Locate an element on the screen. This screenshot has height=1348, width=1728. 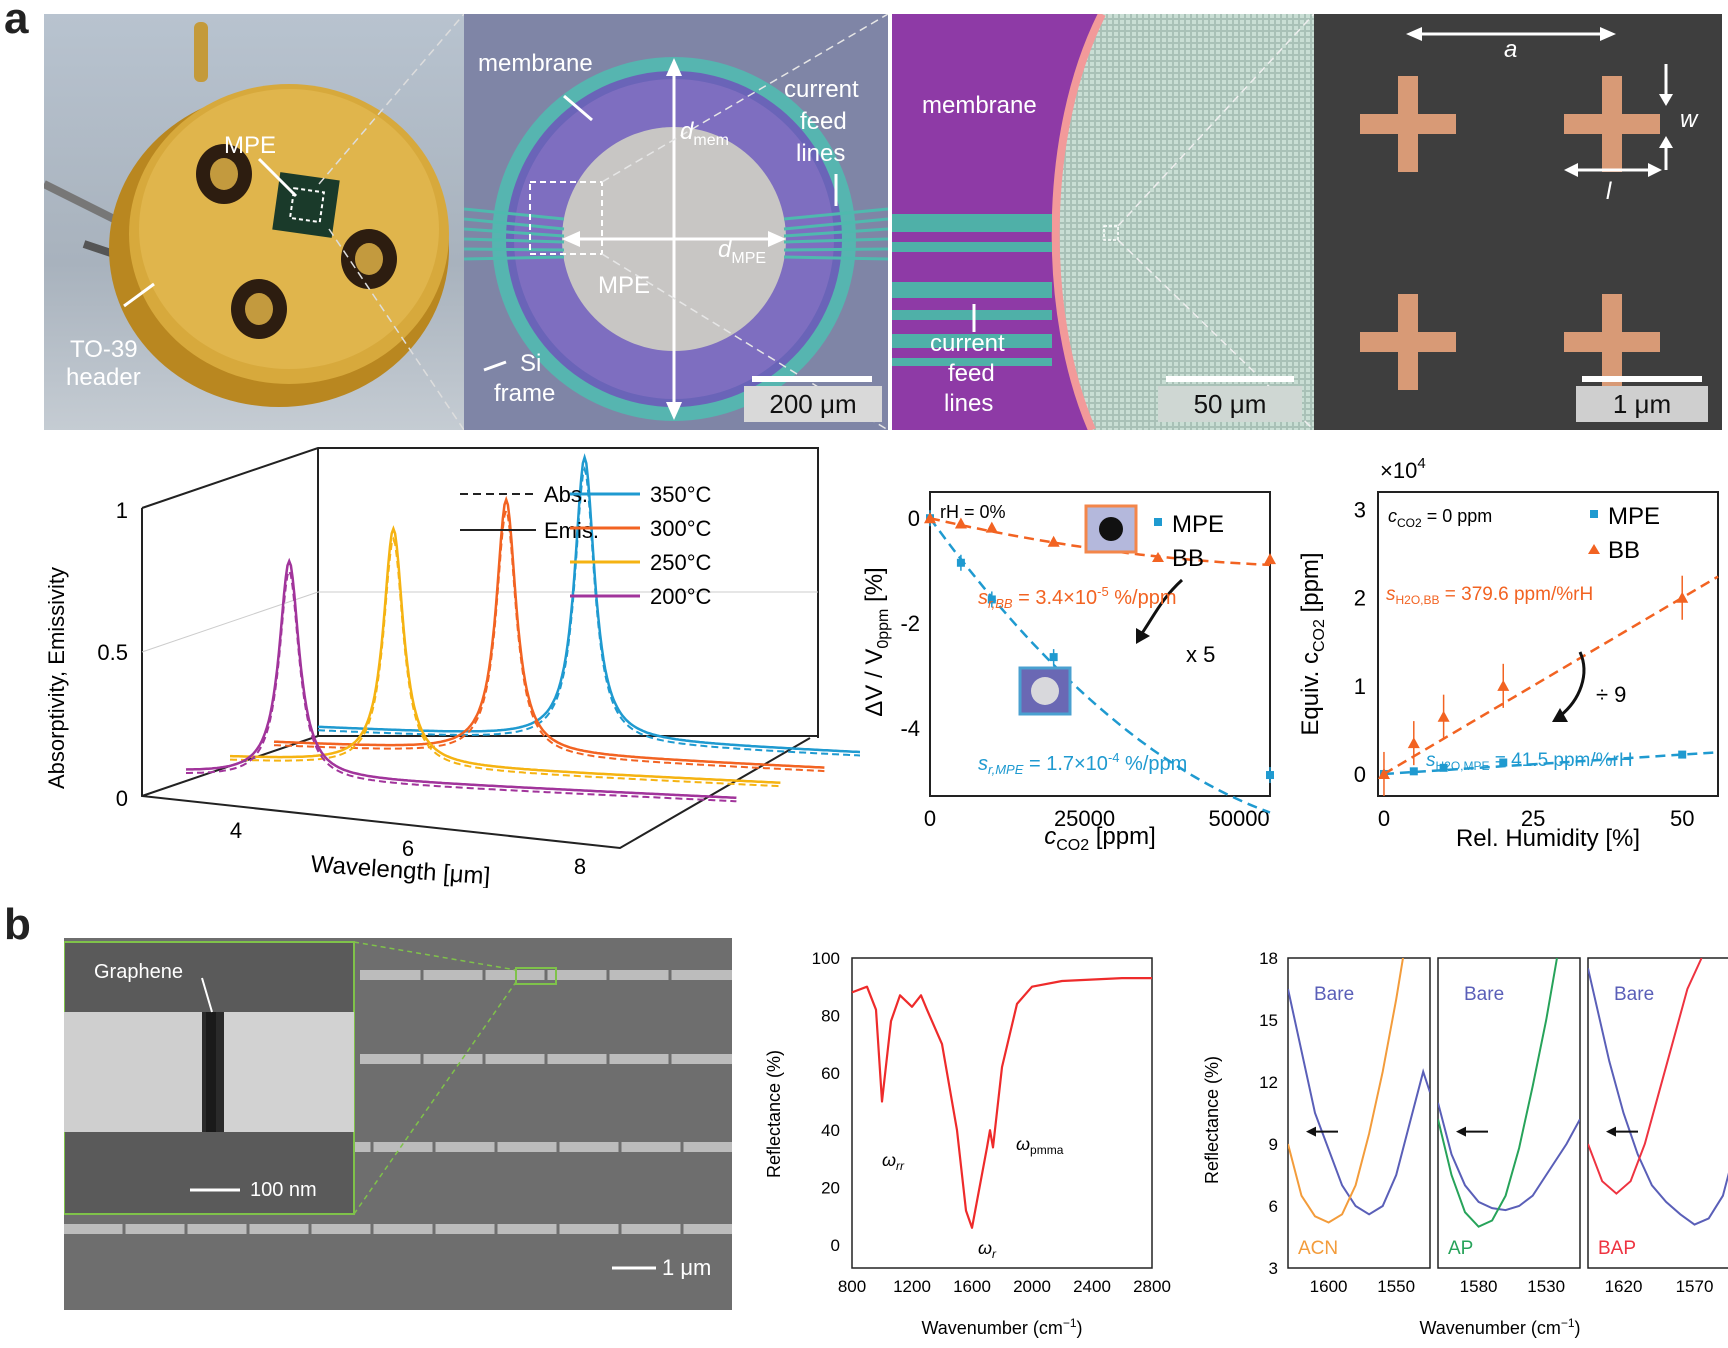
legend-mpe: MPE is located at coordinates (1198, 524).